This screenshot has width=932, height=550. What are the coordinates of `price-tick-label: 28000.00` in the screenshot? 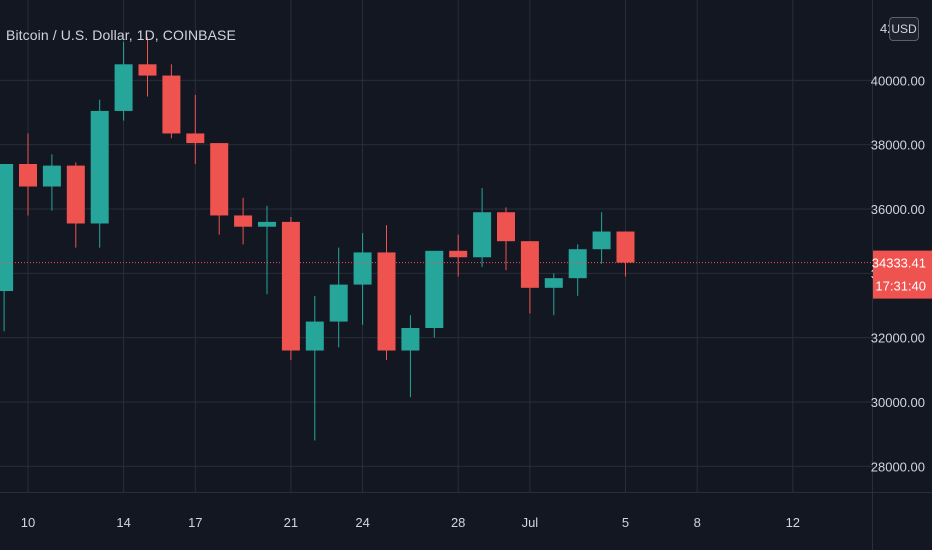 It's located at (898, 466).